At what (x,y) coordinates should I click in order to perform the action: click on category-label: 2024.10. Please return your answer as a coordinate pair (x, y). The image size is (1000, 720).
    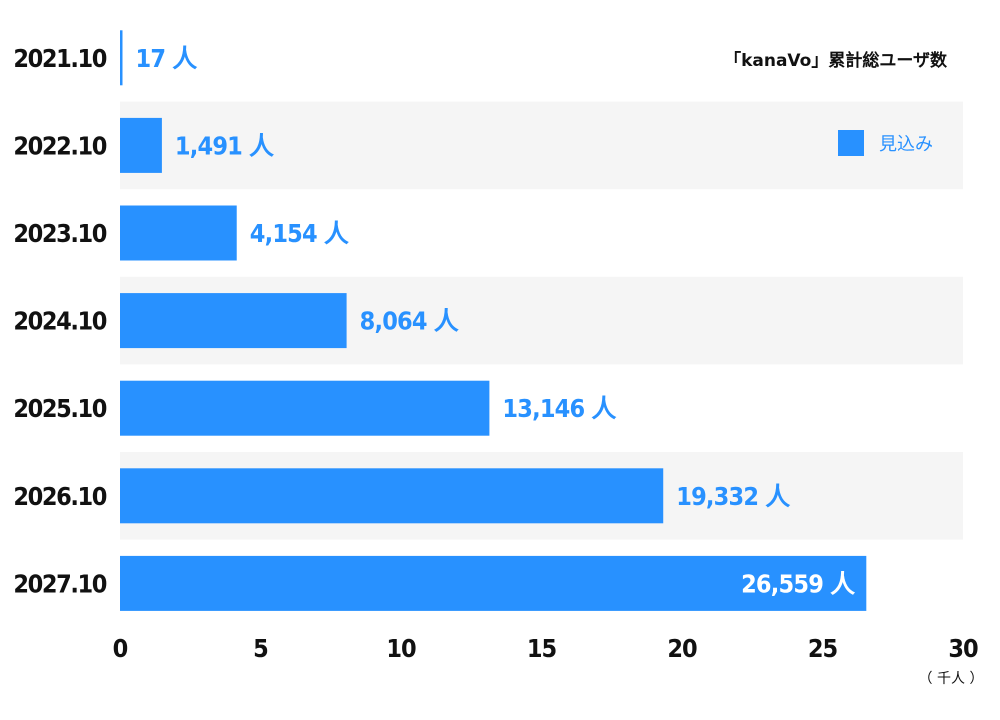
    Looking at the image, I should click on (59, 321).